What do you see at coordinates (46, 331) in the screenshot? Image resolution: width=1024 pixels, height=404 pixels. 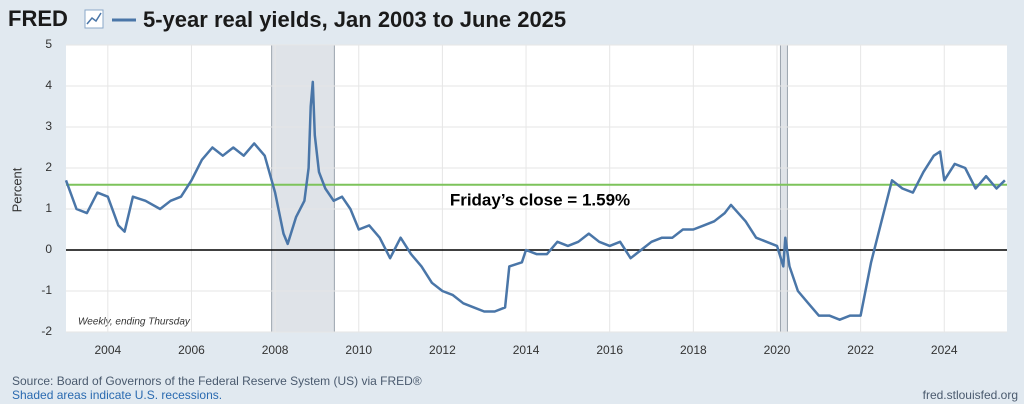 I see `y-tick-label: -2` at bounding box center [46, 331].